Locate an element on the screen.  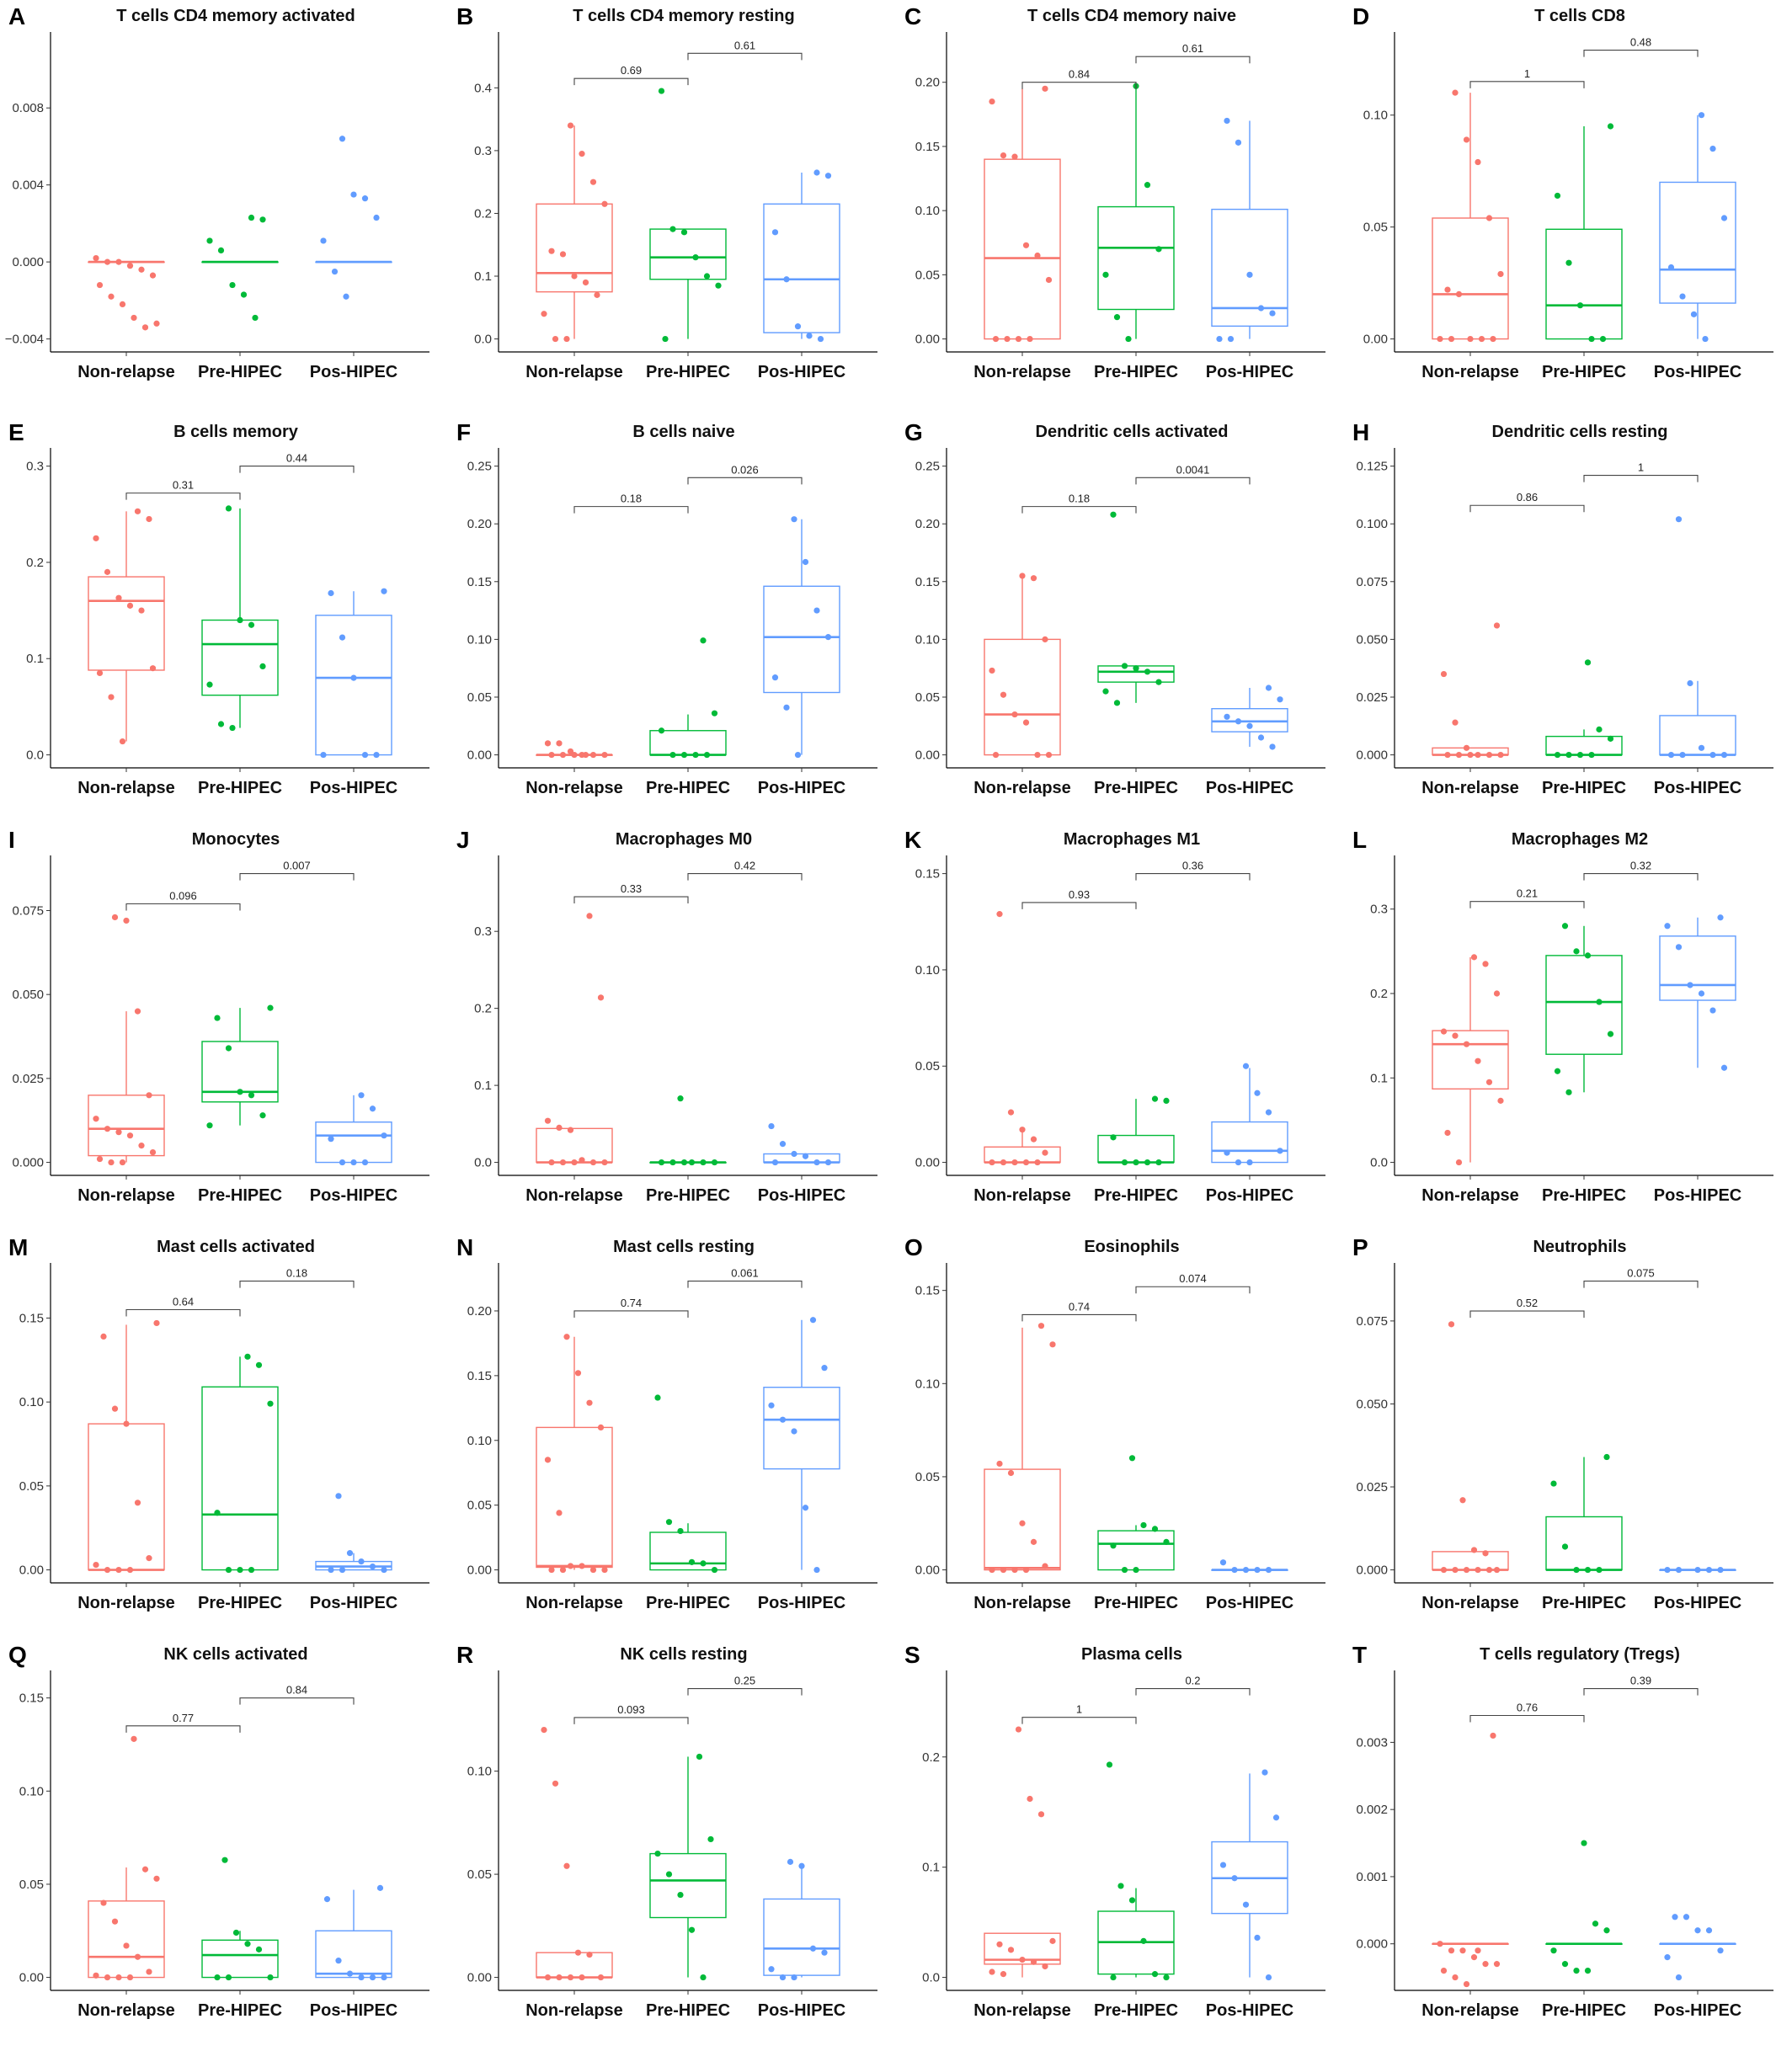
comparison-bracket is located at coordinates (631, 1314).